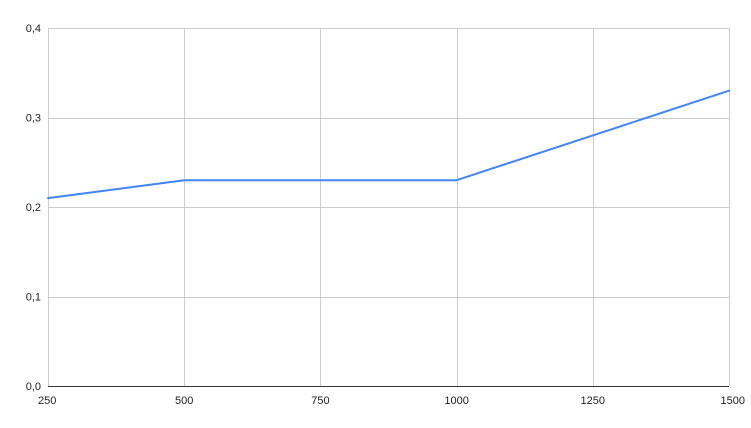 The height and width of the screenshot is (428, 751). I want to click on x-tick-label: 750, so click(320, 401).